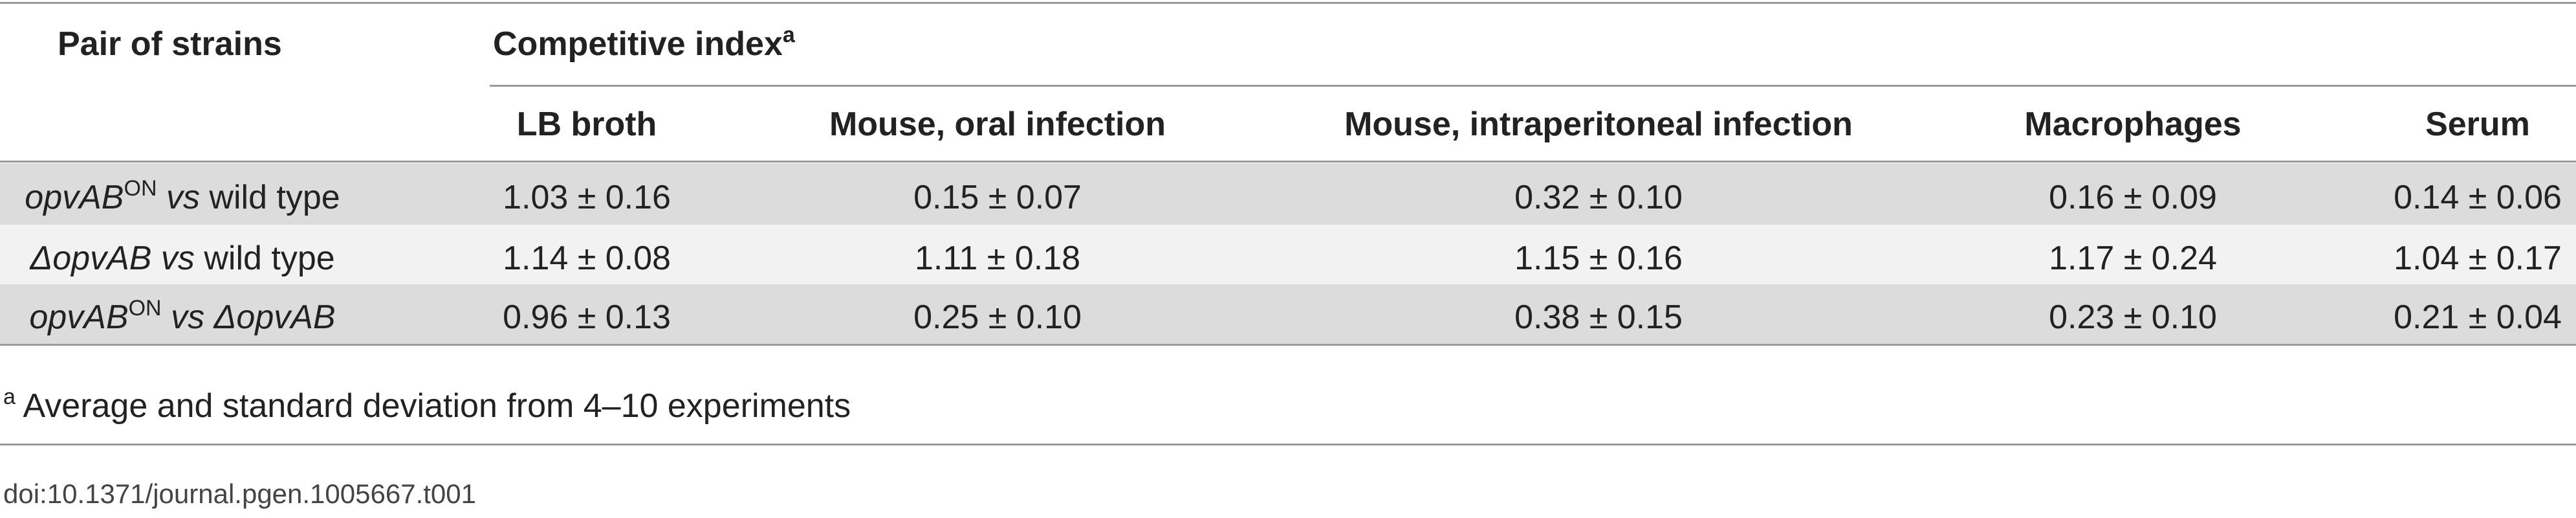 The width and height of the screenshot is (2576, 518). I want to click on table-cell: 1.15 ± 0.16, so click(1598, 258).